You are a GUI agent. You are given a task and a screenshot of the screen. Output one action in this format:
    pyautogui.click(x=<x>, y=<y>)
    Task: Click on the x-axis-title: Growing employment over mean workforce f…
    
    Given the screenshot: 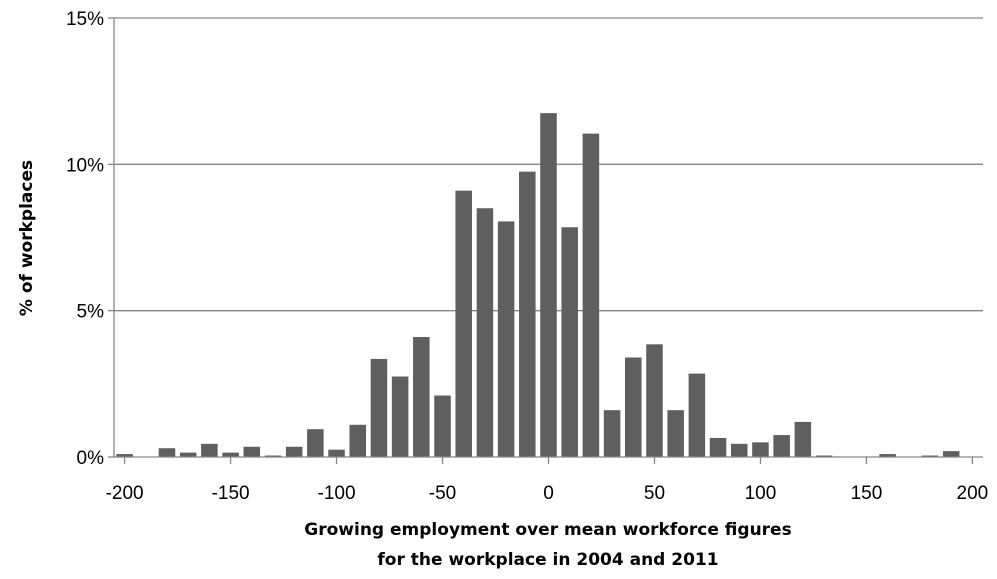 What is the action you would take?
    pyautogui.click(x=547, y=530)
    